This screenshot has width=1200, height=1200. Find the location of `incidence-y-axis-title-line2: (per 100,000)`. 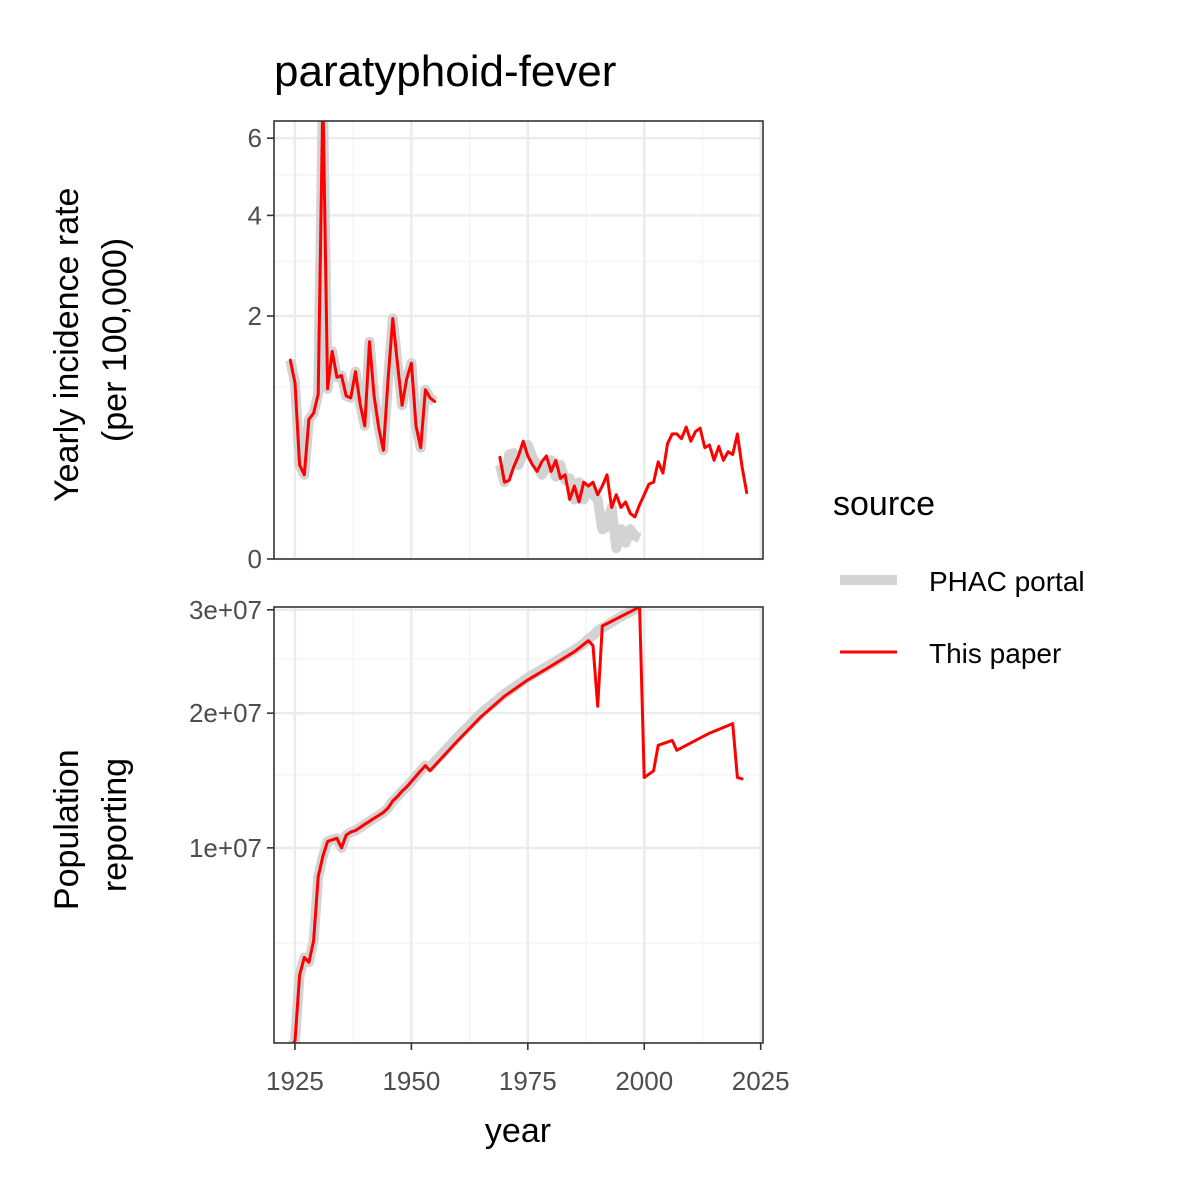

incidence-y-axis-title-line2: (per 100,000) is located at coordinates (115, 340).